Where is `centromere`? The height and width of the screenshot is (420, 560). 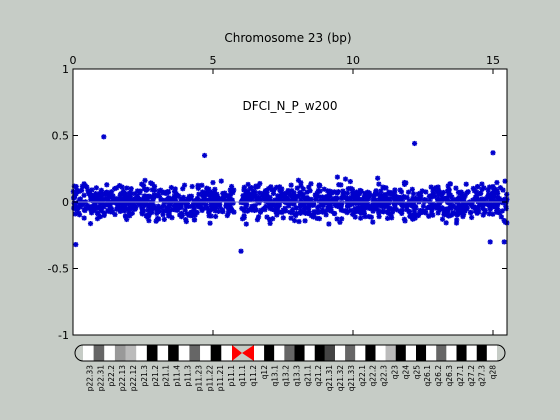 centromere is located at coordinates (237, 353).